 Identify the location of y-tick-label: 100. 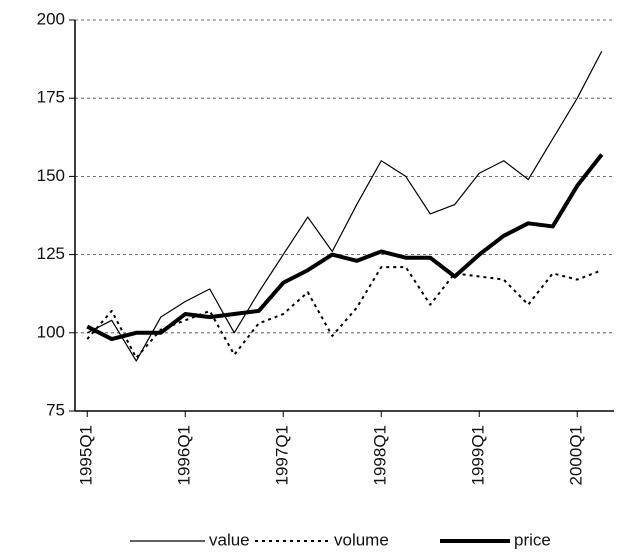
(51, 331).